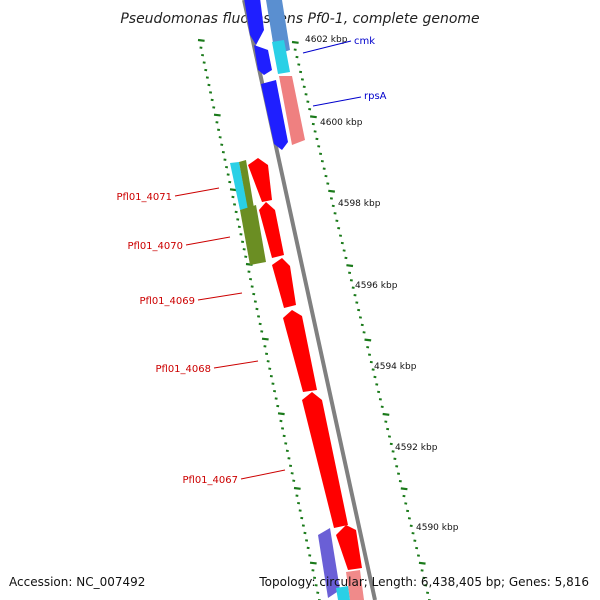  Describe the element at coordinates (376, 286) in the screenshot. I see `scale-label: 4596 kbp` at that location.